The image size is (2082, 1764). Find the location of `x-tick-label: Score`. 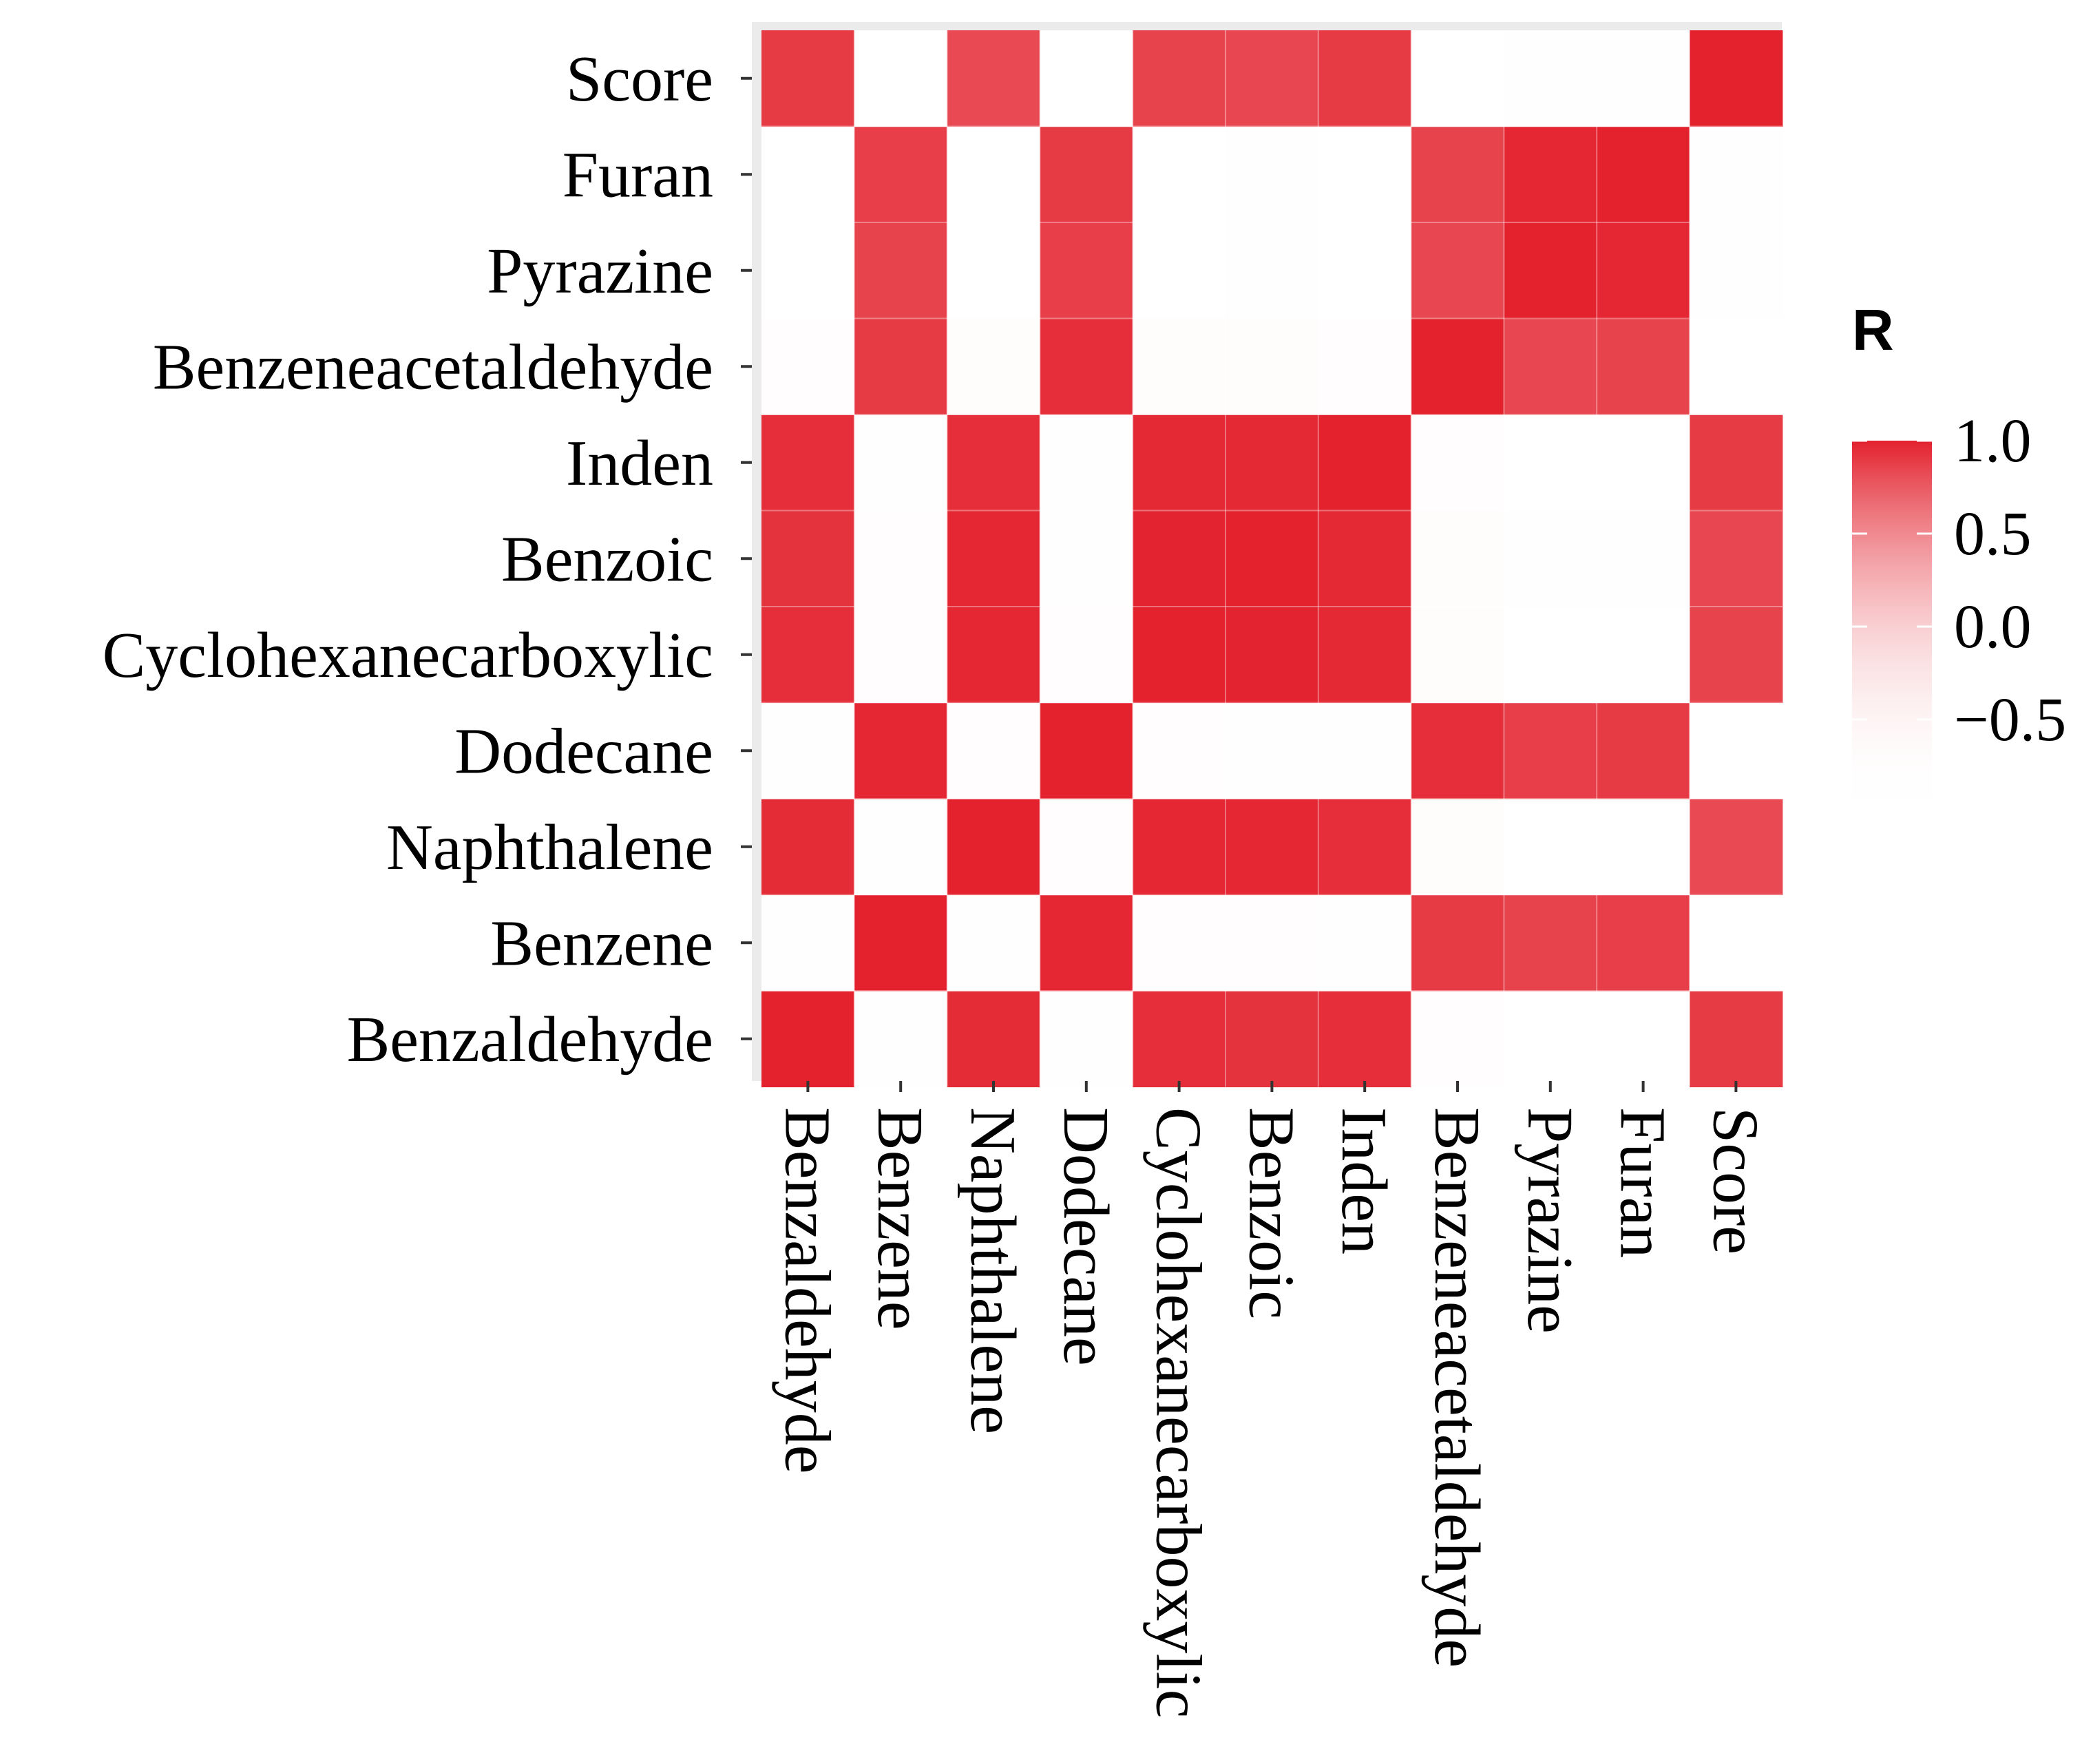

x-tick-label: Score is located at coordinates (1735, 1180).